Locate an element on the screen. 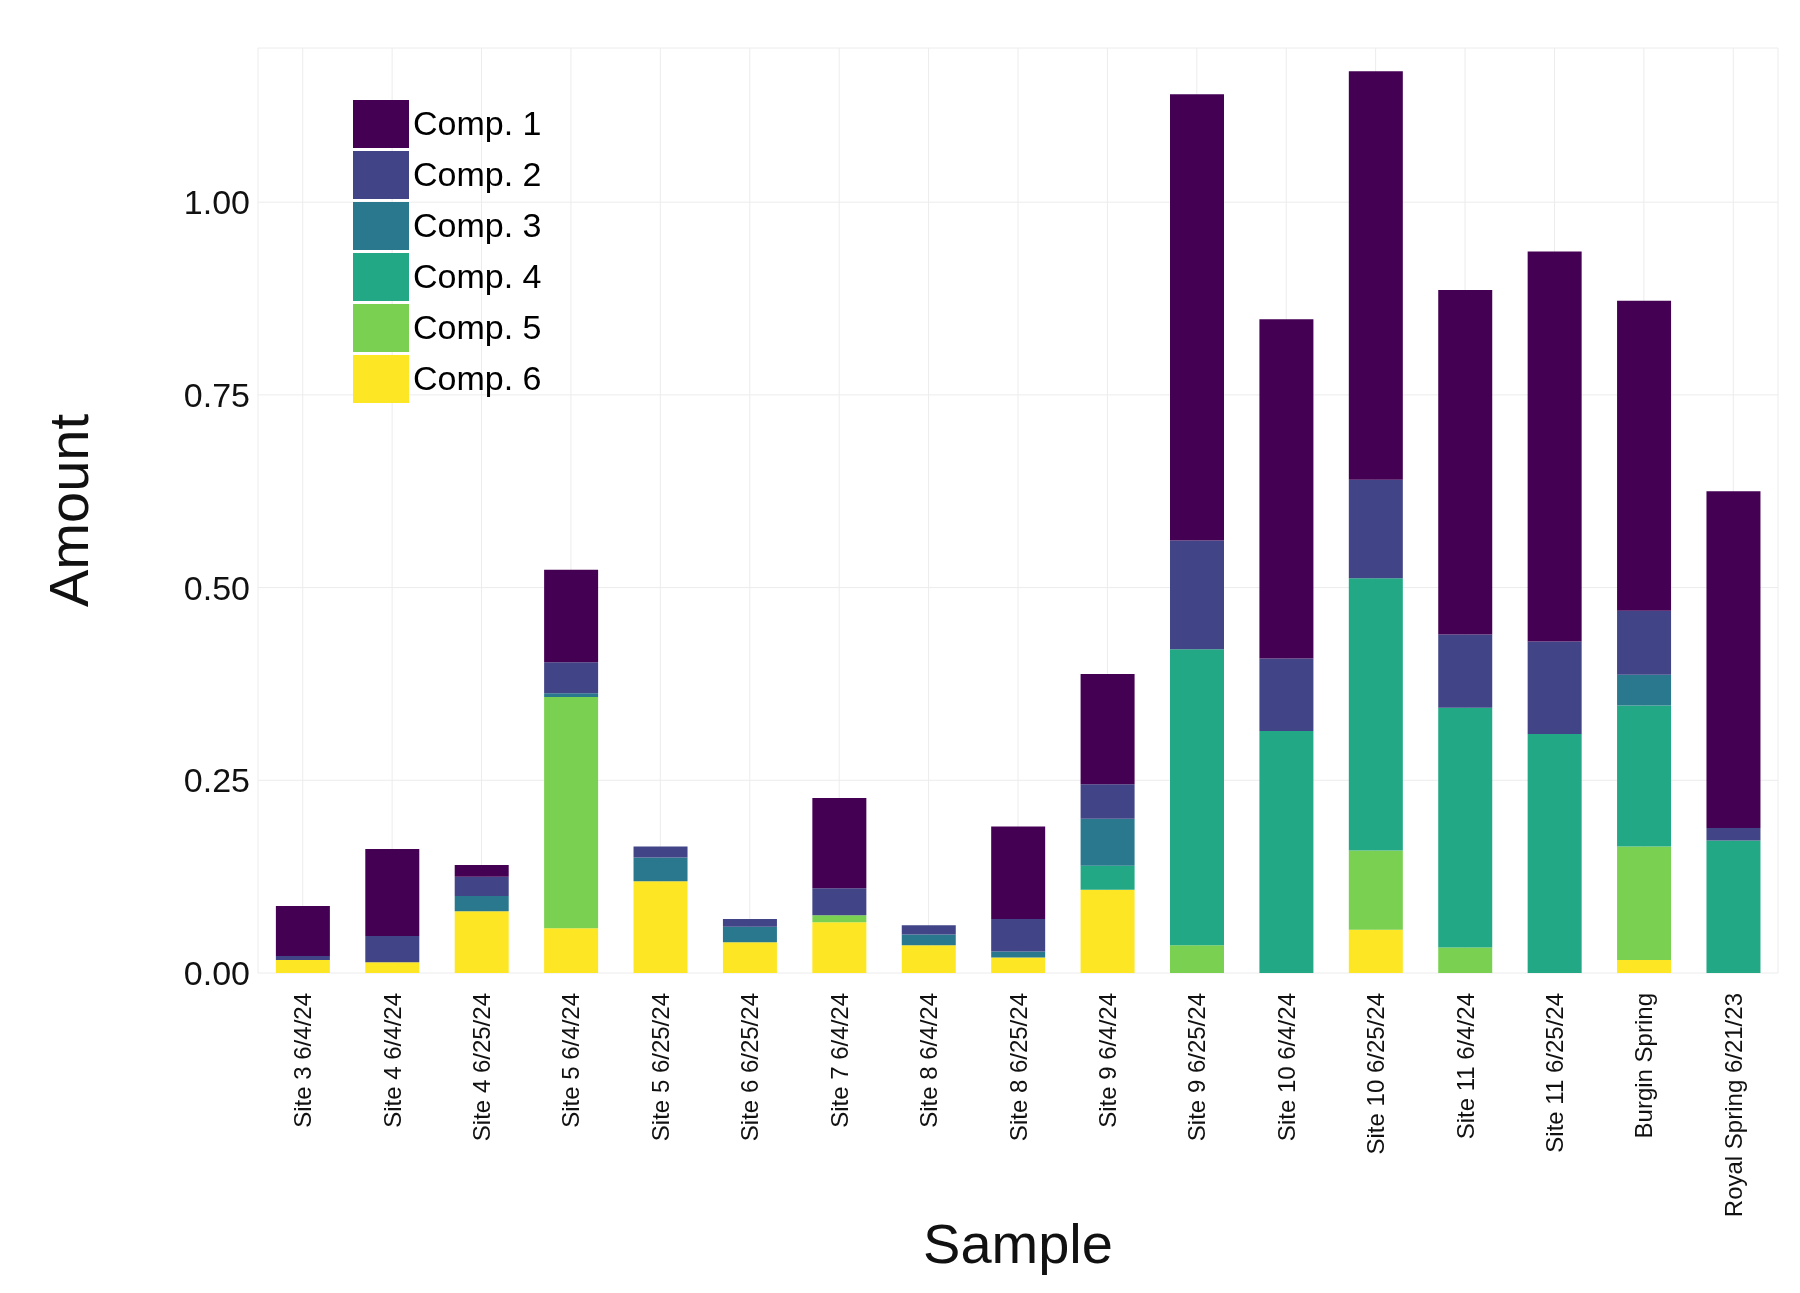 The image size is (1800, 1293). x-tick-label: Site 11 6/4/24 is located at coordinates (1465, 1066).